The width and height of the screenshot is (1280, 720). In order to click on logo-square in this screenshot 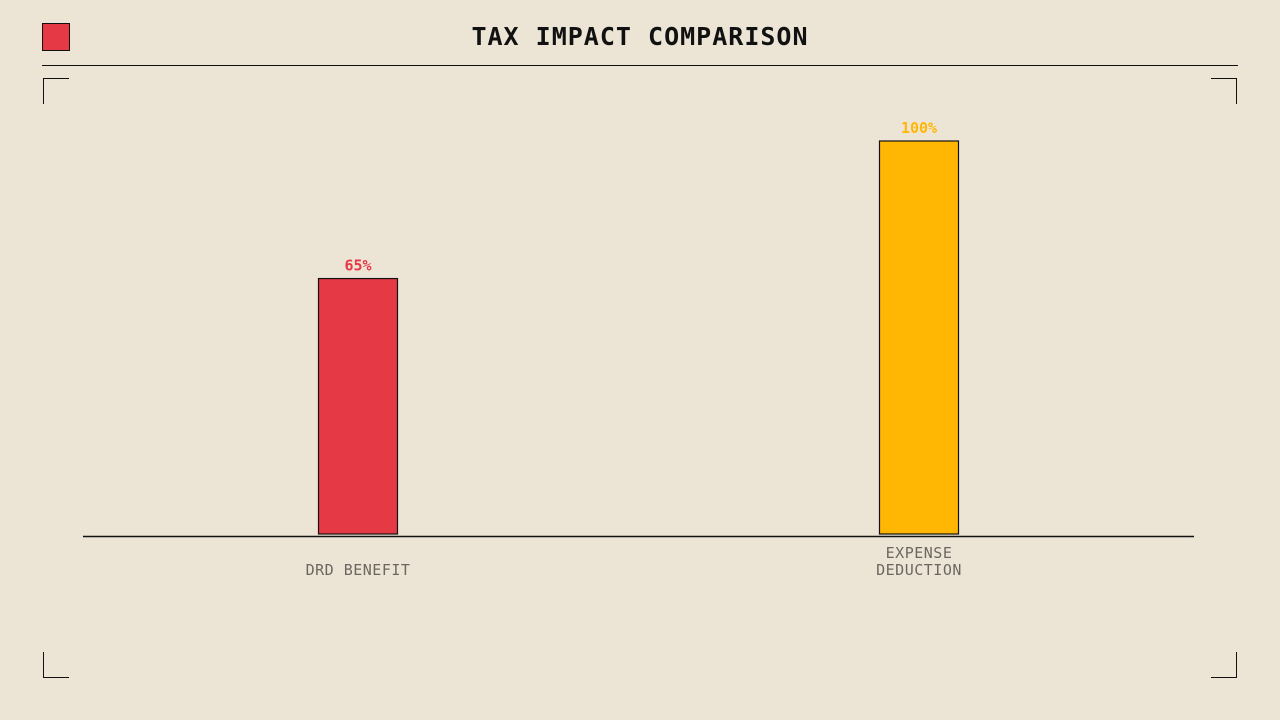, I will do `click(56, 37)`.